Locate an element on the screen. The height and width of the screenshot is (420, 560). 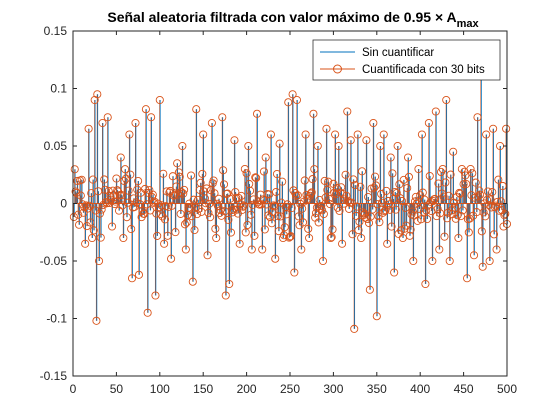
x-tick-label: 250 is located at coordinates (290, 389).